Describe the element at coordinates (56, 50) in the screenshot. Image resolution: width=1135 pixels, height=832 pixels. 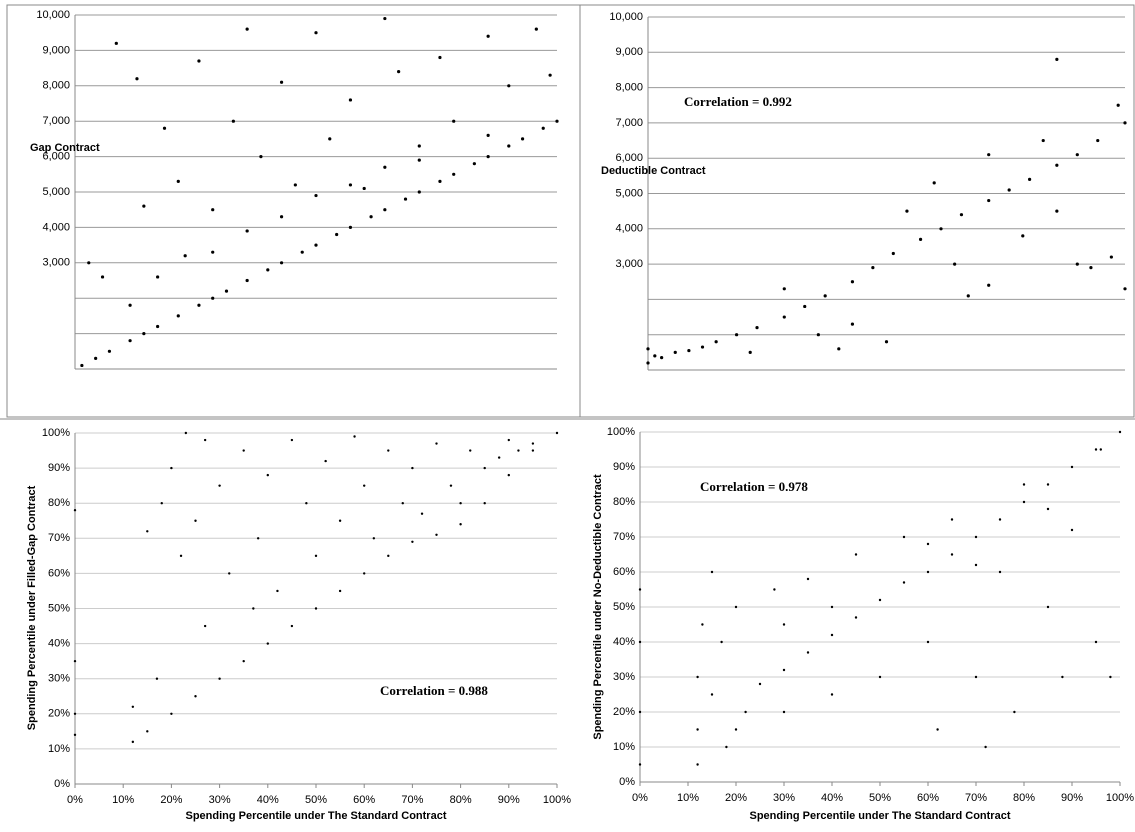
I see `y-tick-label: 9,000` at that location.